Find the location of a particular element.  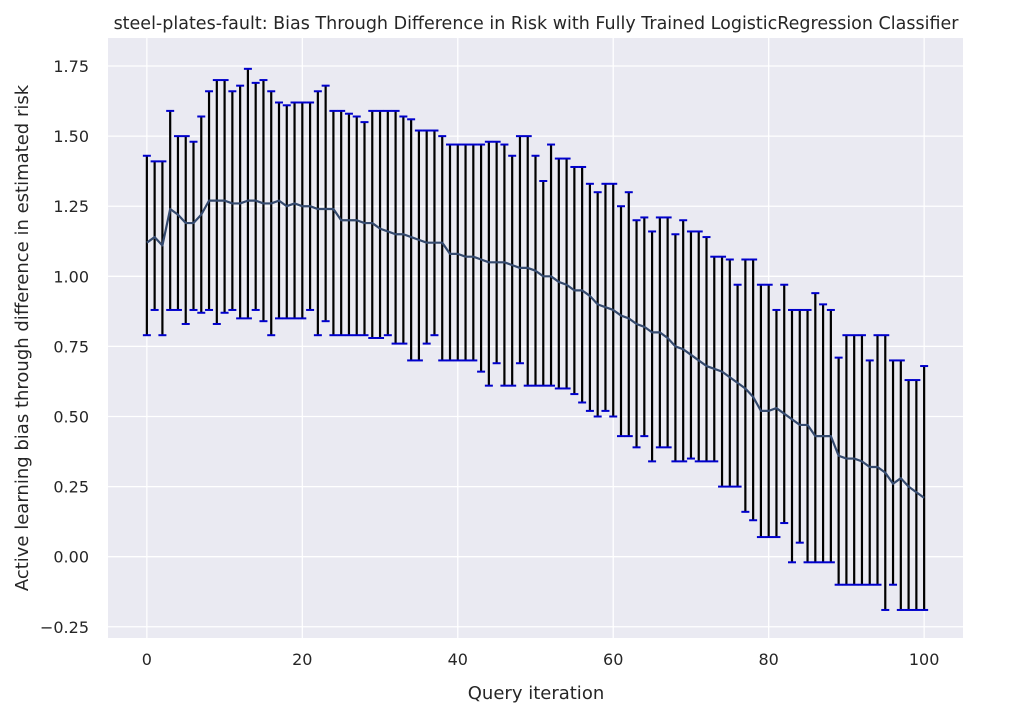

y-tick-label: 1.00 is located at coordinates (71, 276).